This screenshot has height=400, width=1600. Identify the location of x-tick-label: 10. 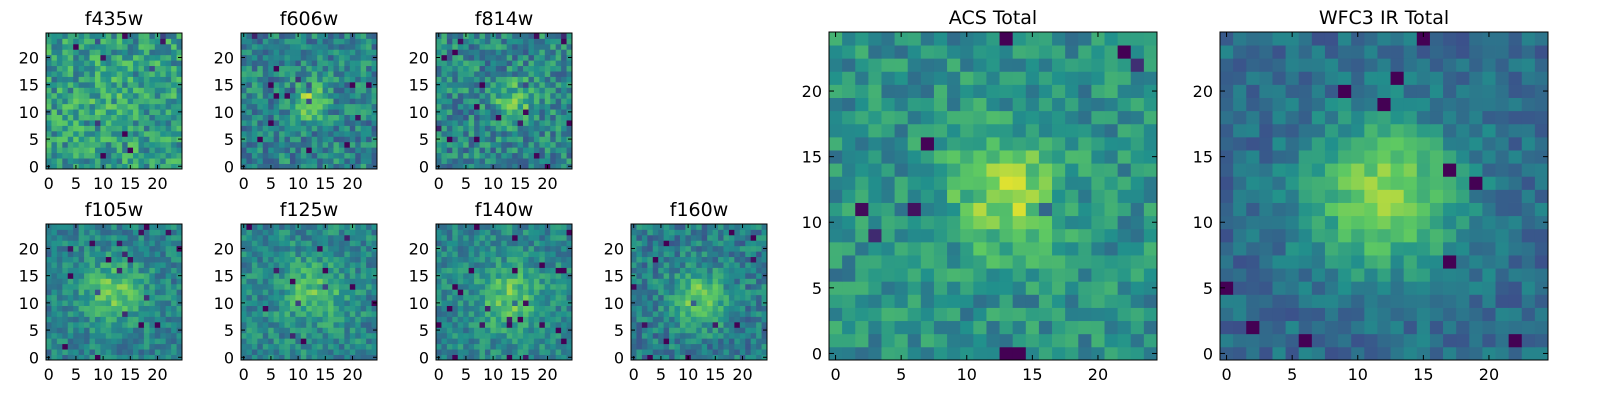
(103, 374).